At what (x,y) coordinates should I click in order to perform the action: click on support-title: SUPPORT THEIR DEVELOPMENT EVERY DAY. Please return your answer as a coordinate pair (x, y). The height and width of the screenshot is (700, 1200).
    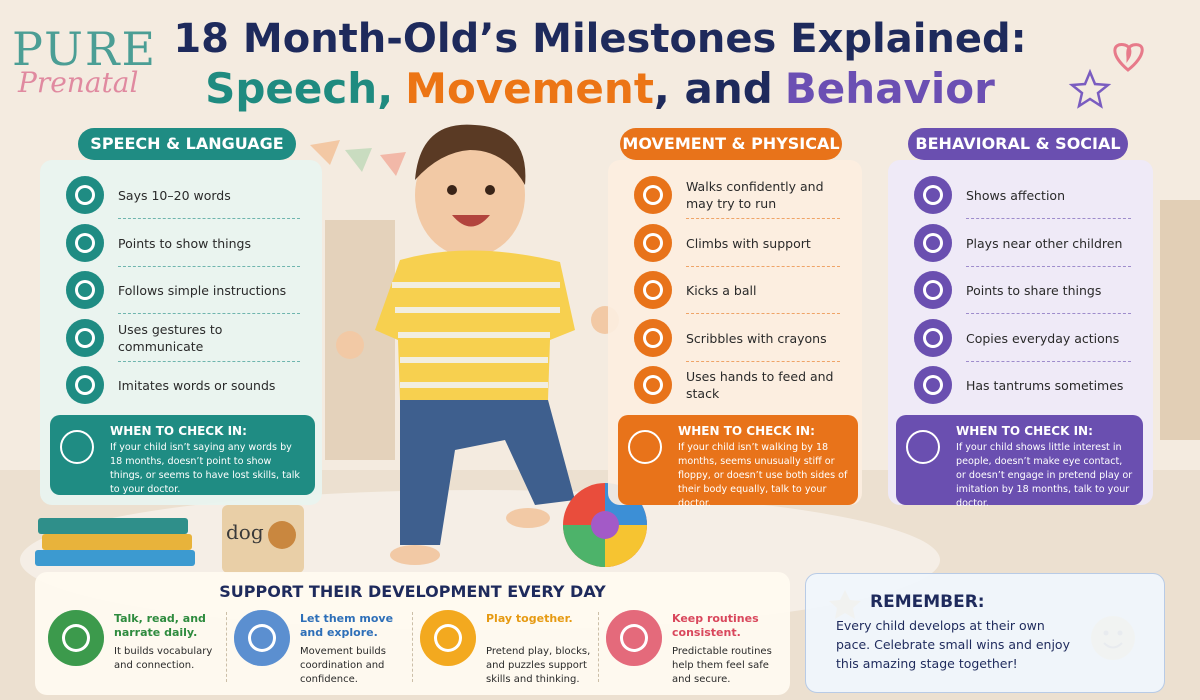
    Looking at the image, I should click on (412, 591).